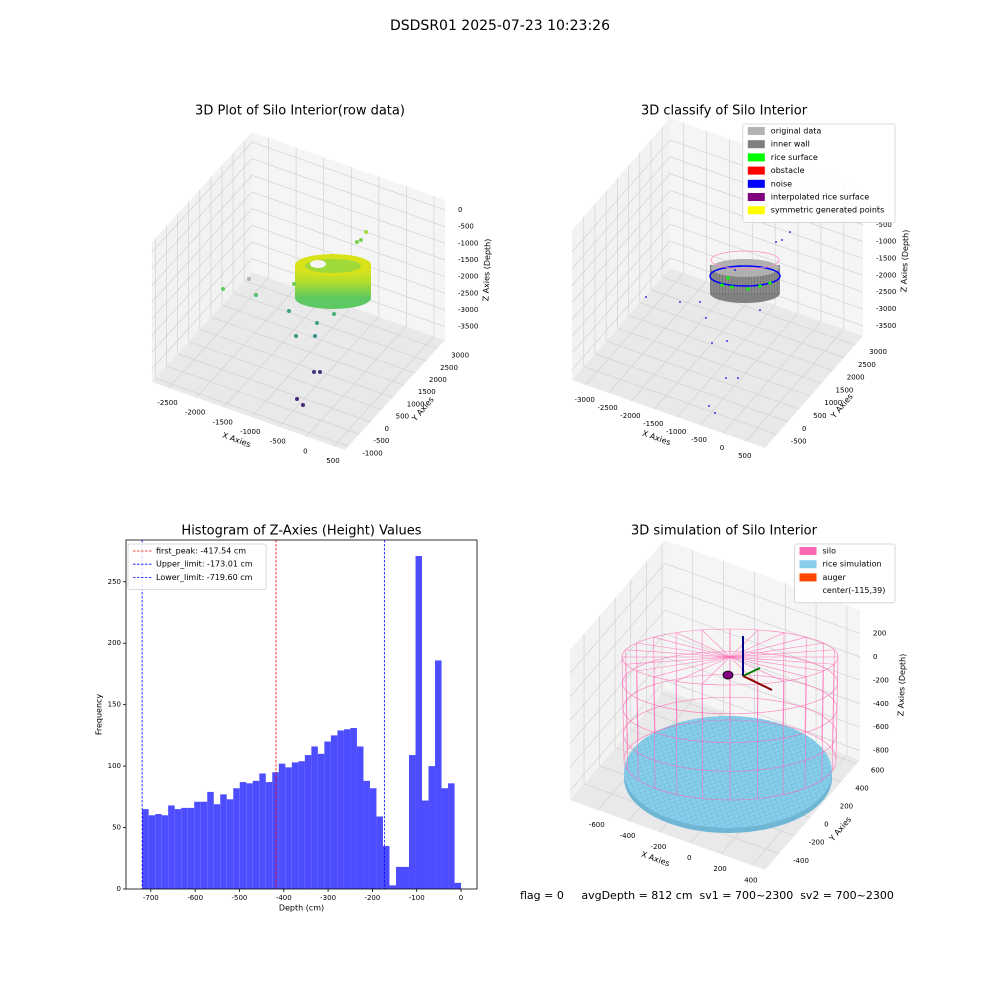 This screenshot has height=1000, width=1000. I want to click on pane-floor, so click(717, 358).